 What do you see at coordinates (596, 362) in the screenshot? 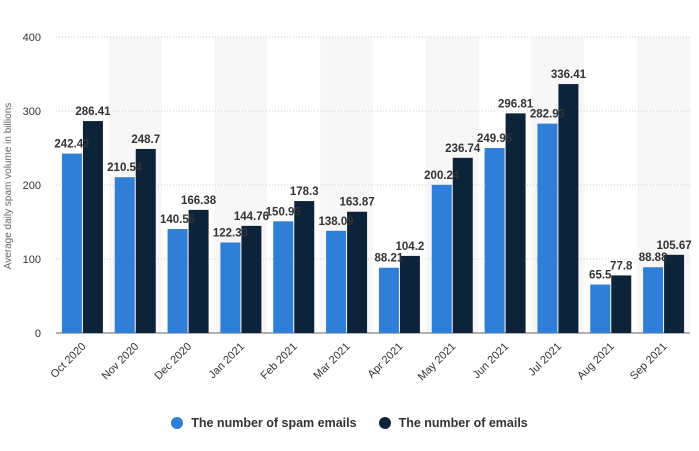
I see `x-tick-label: Aug 2021` at bounding box center [596, 362].